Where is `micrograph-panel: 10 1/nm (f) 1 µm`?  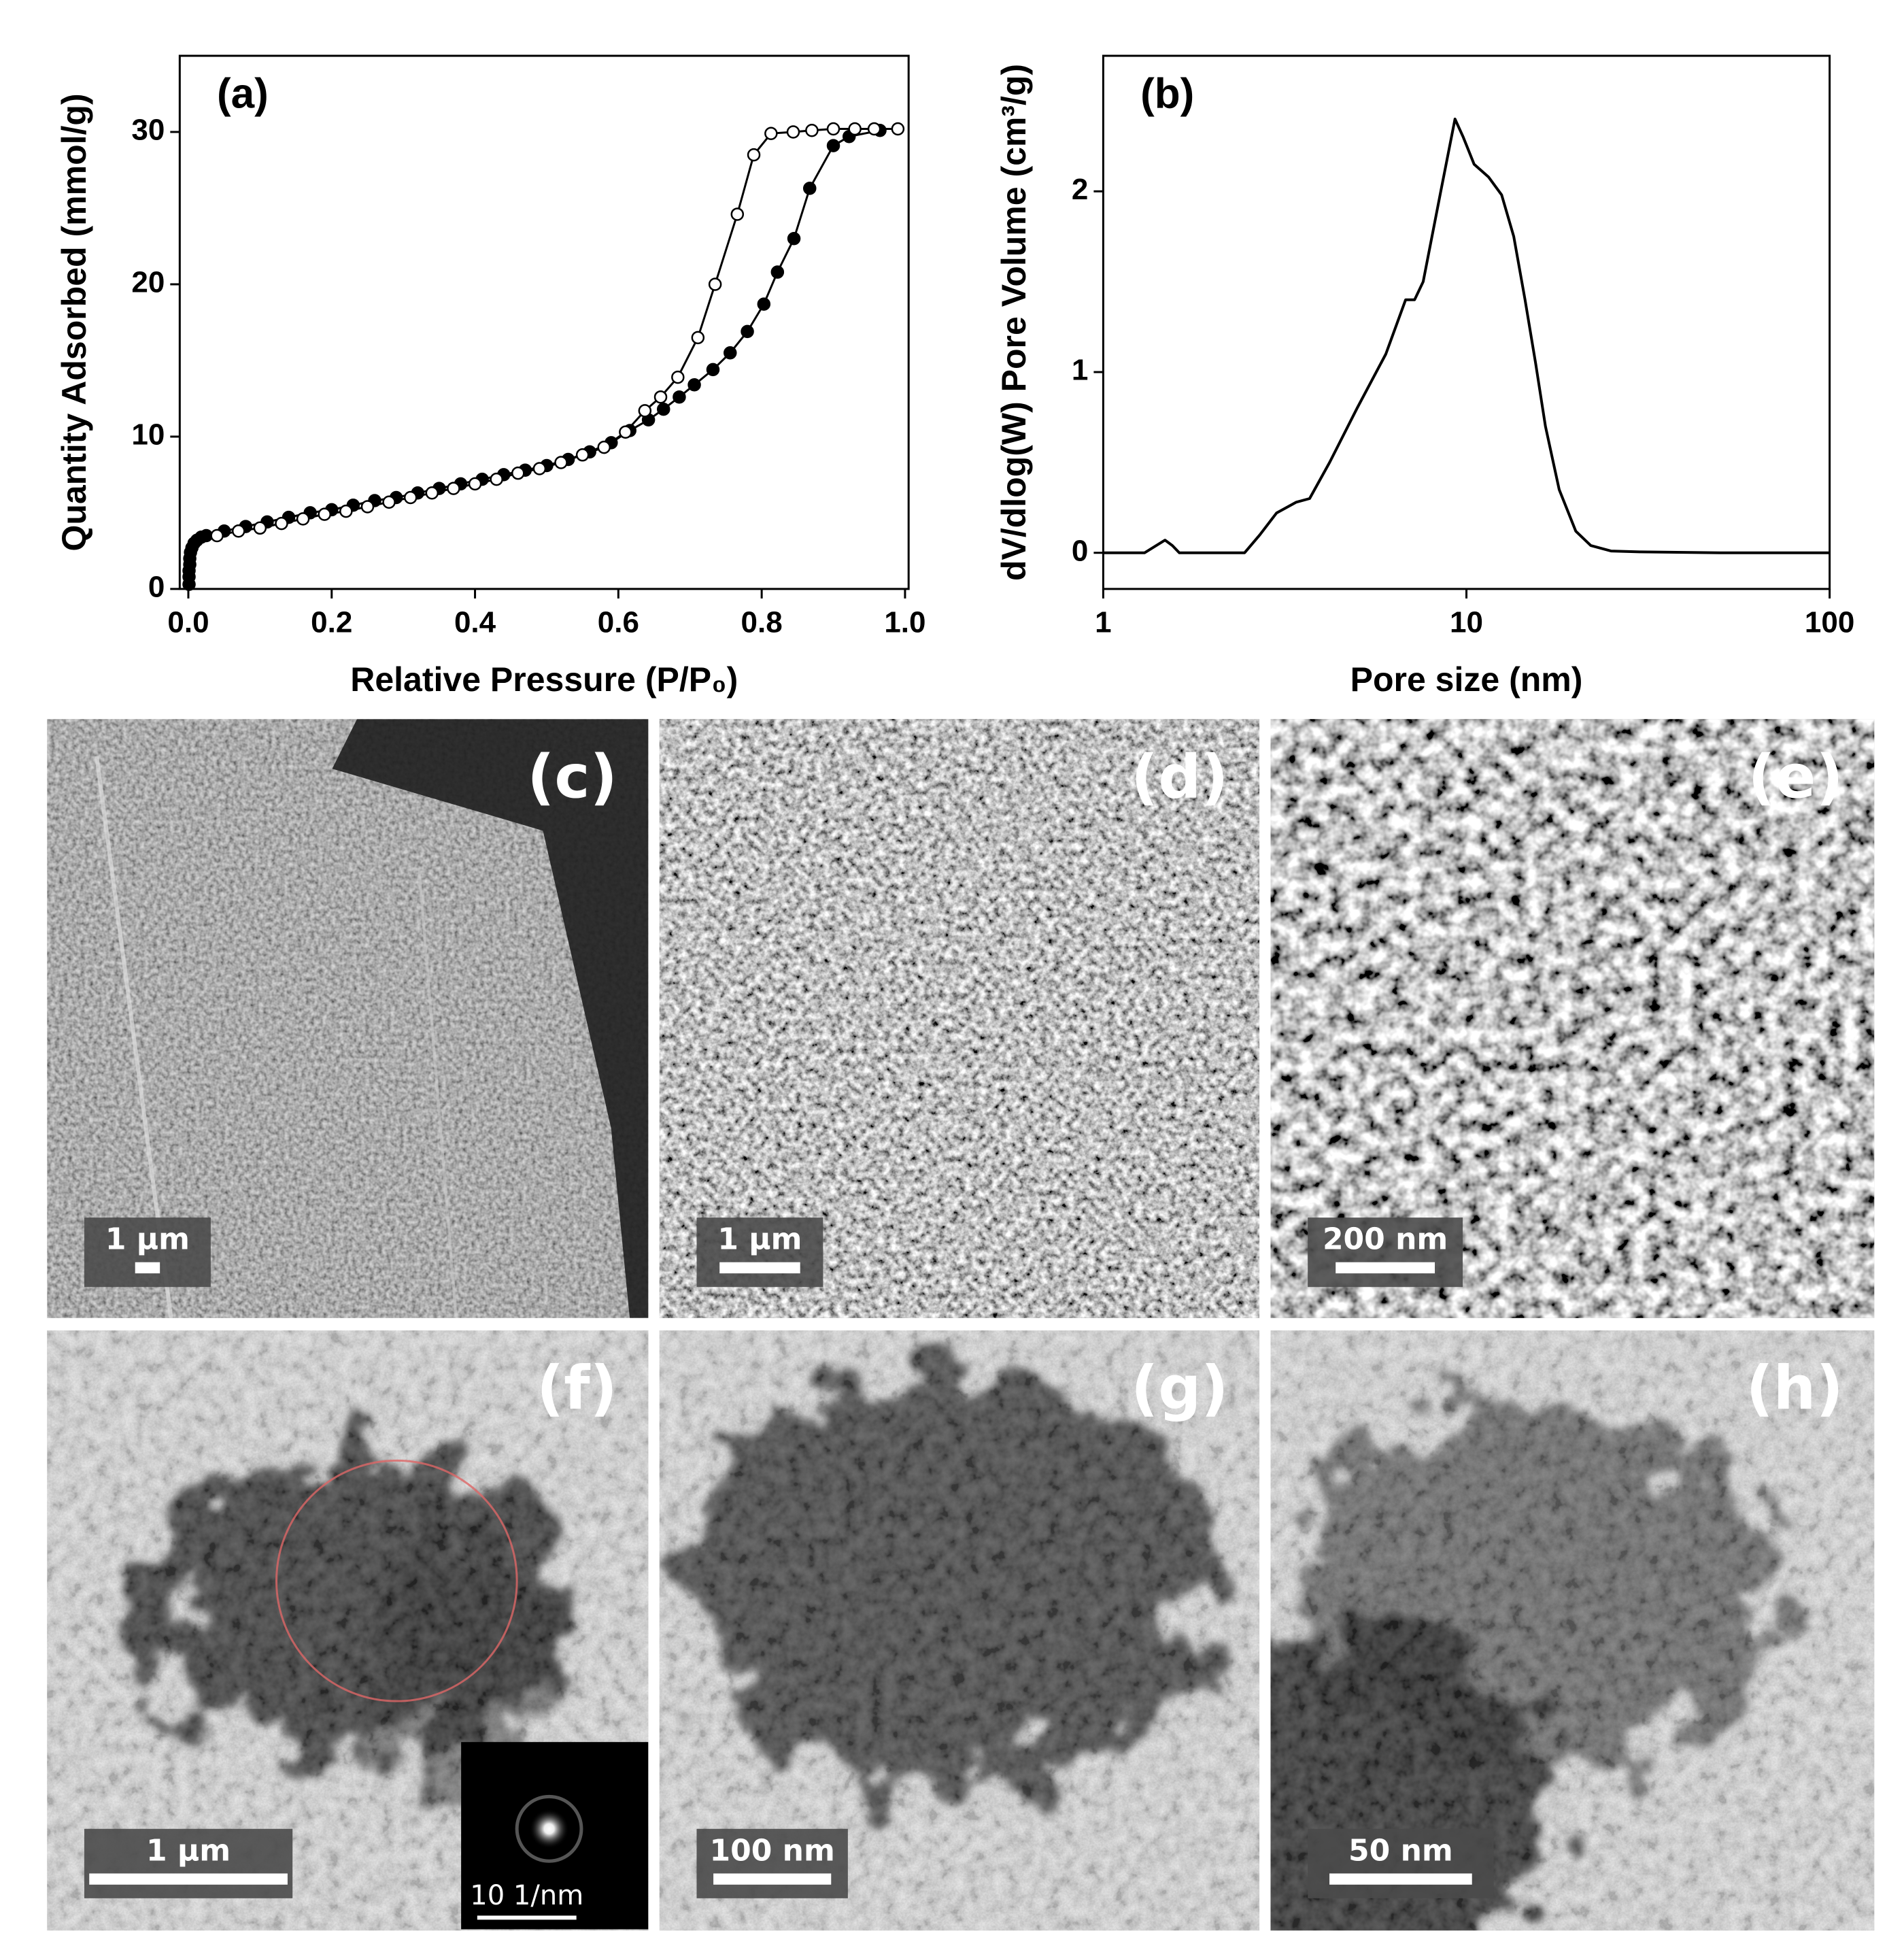
micrograph-panel: 10 1/nm (f) 1 µm is located at coordinates (348, 1631).